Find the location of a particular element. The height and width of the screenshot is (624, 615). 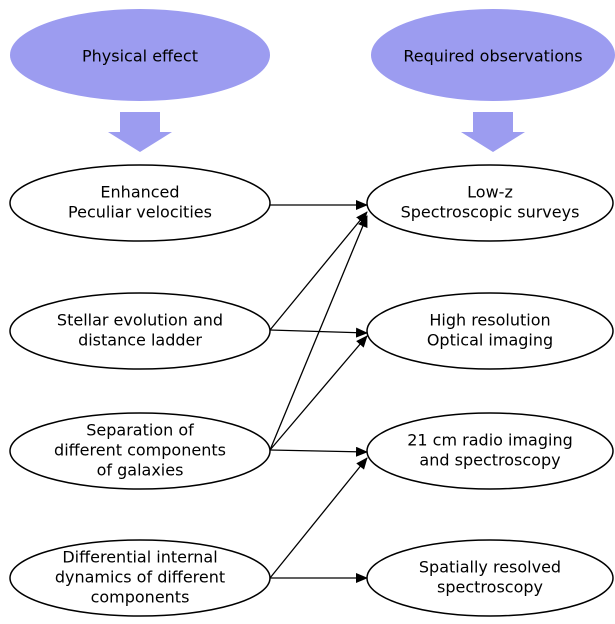

effect-label: components is located at coordinates (140, 597).